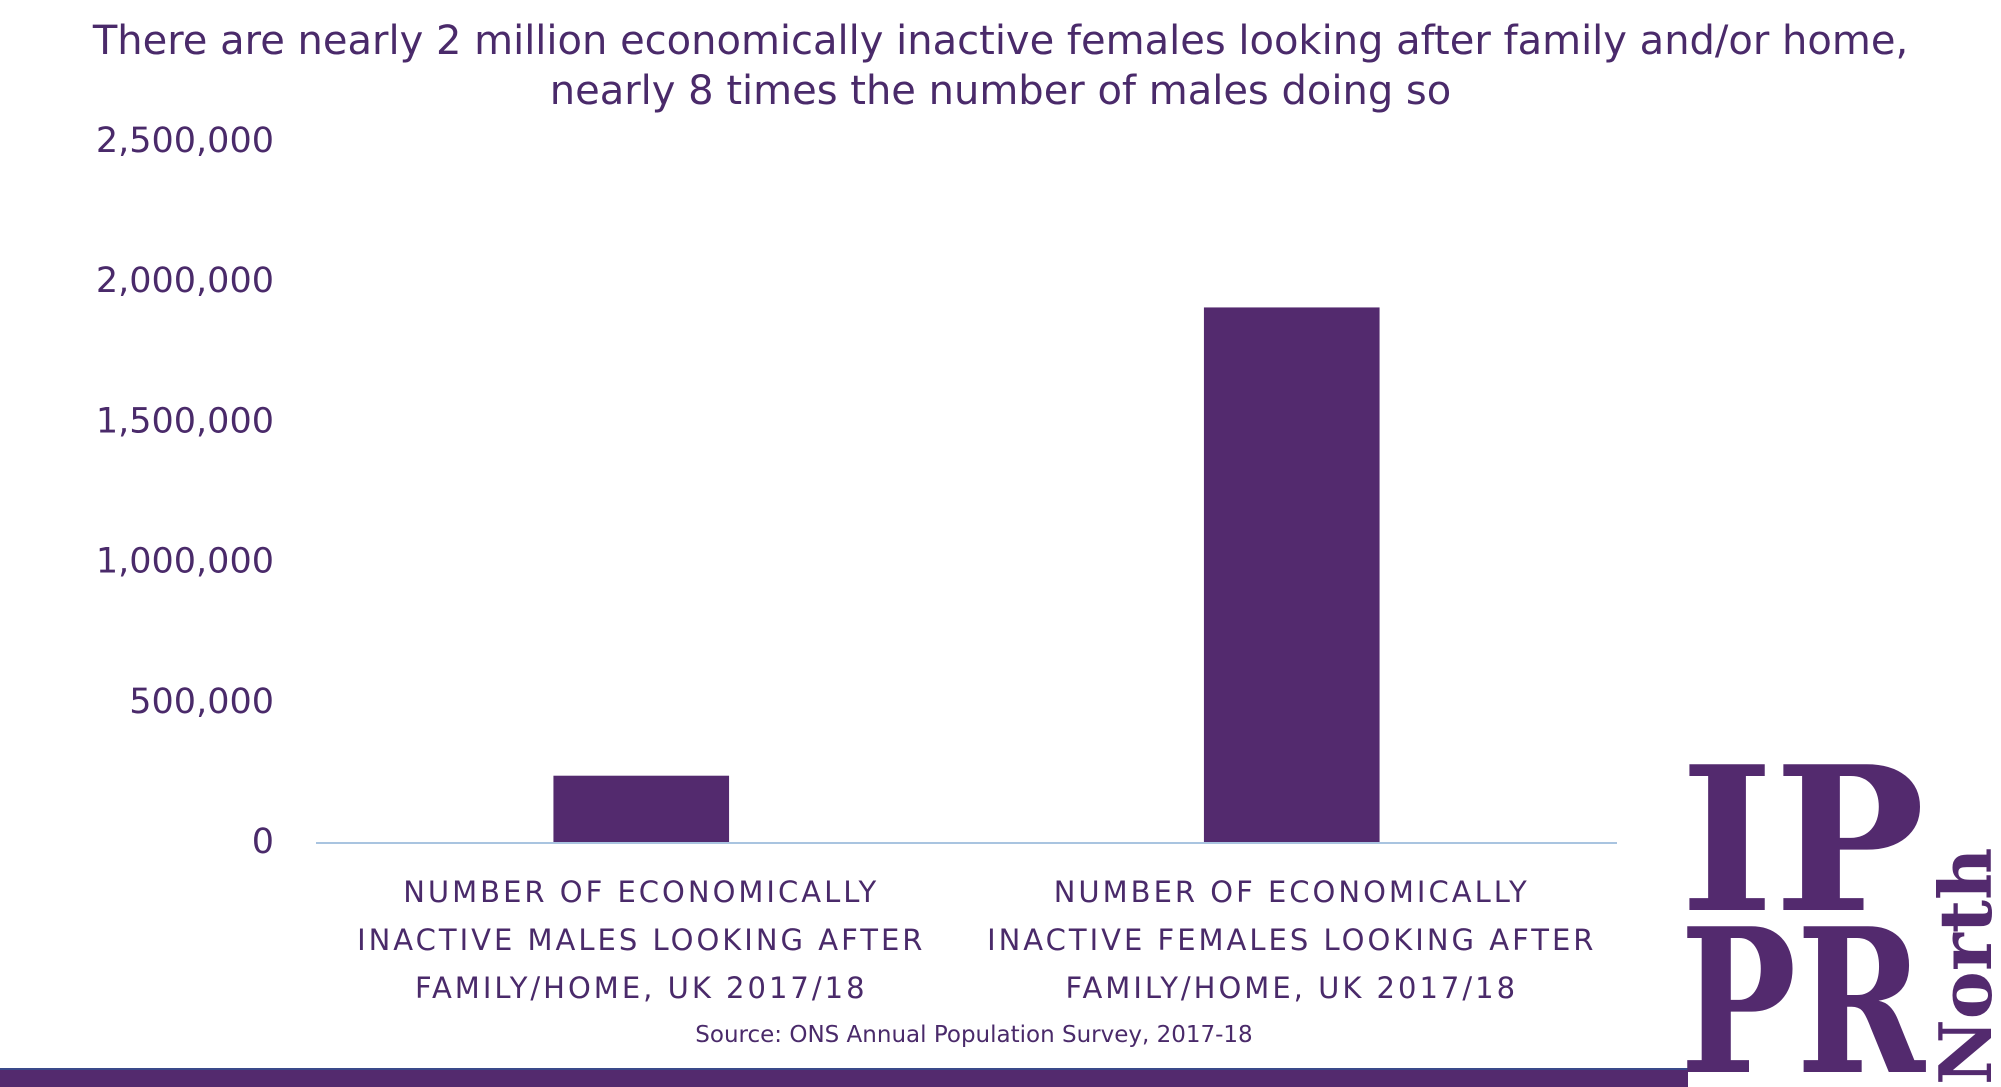  Describe the element at coordinates (1962, 966) in the screenshot. I see `logo-text: North` at that location.